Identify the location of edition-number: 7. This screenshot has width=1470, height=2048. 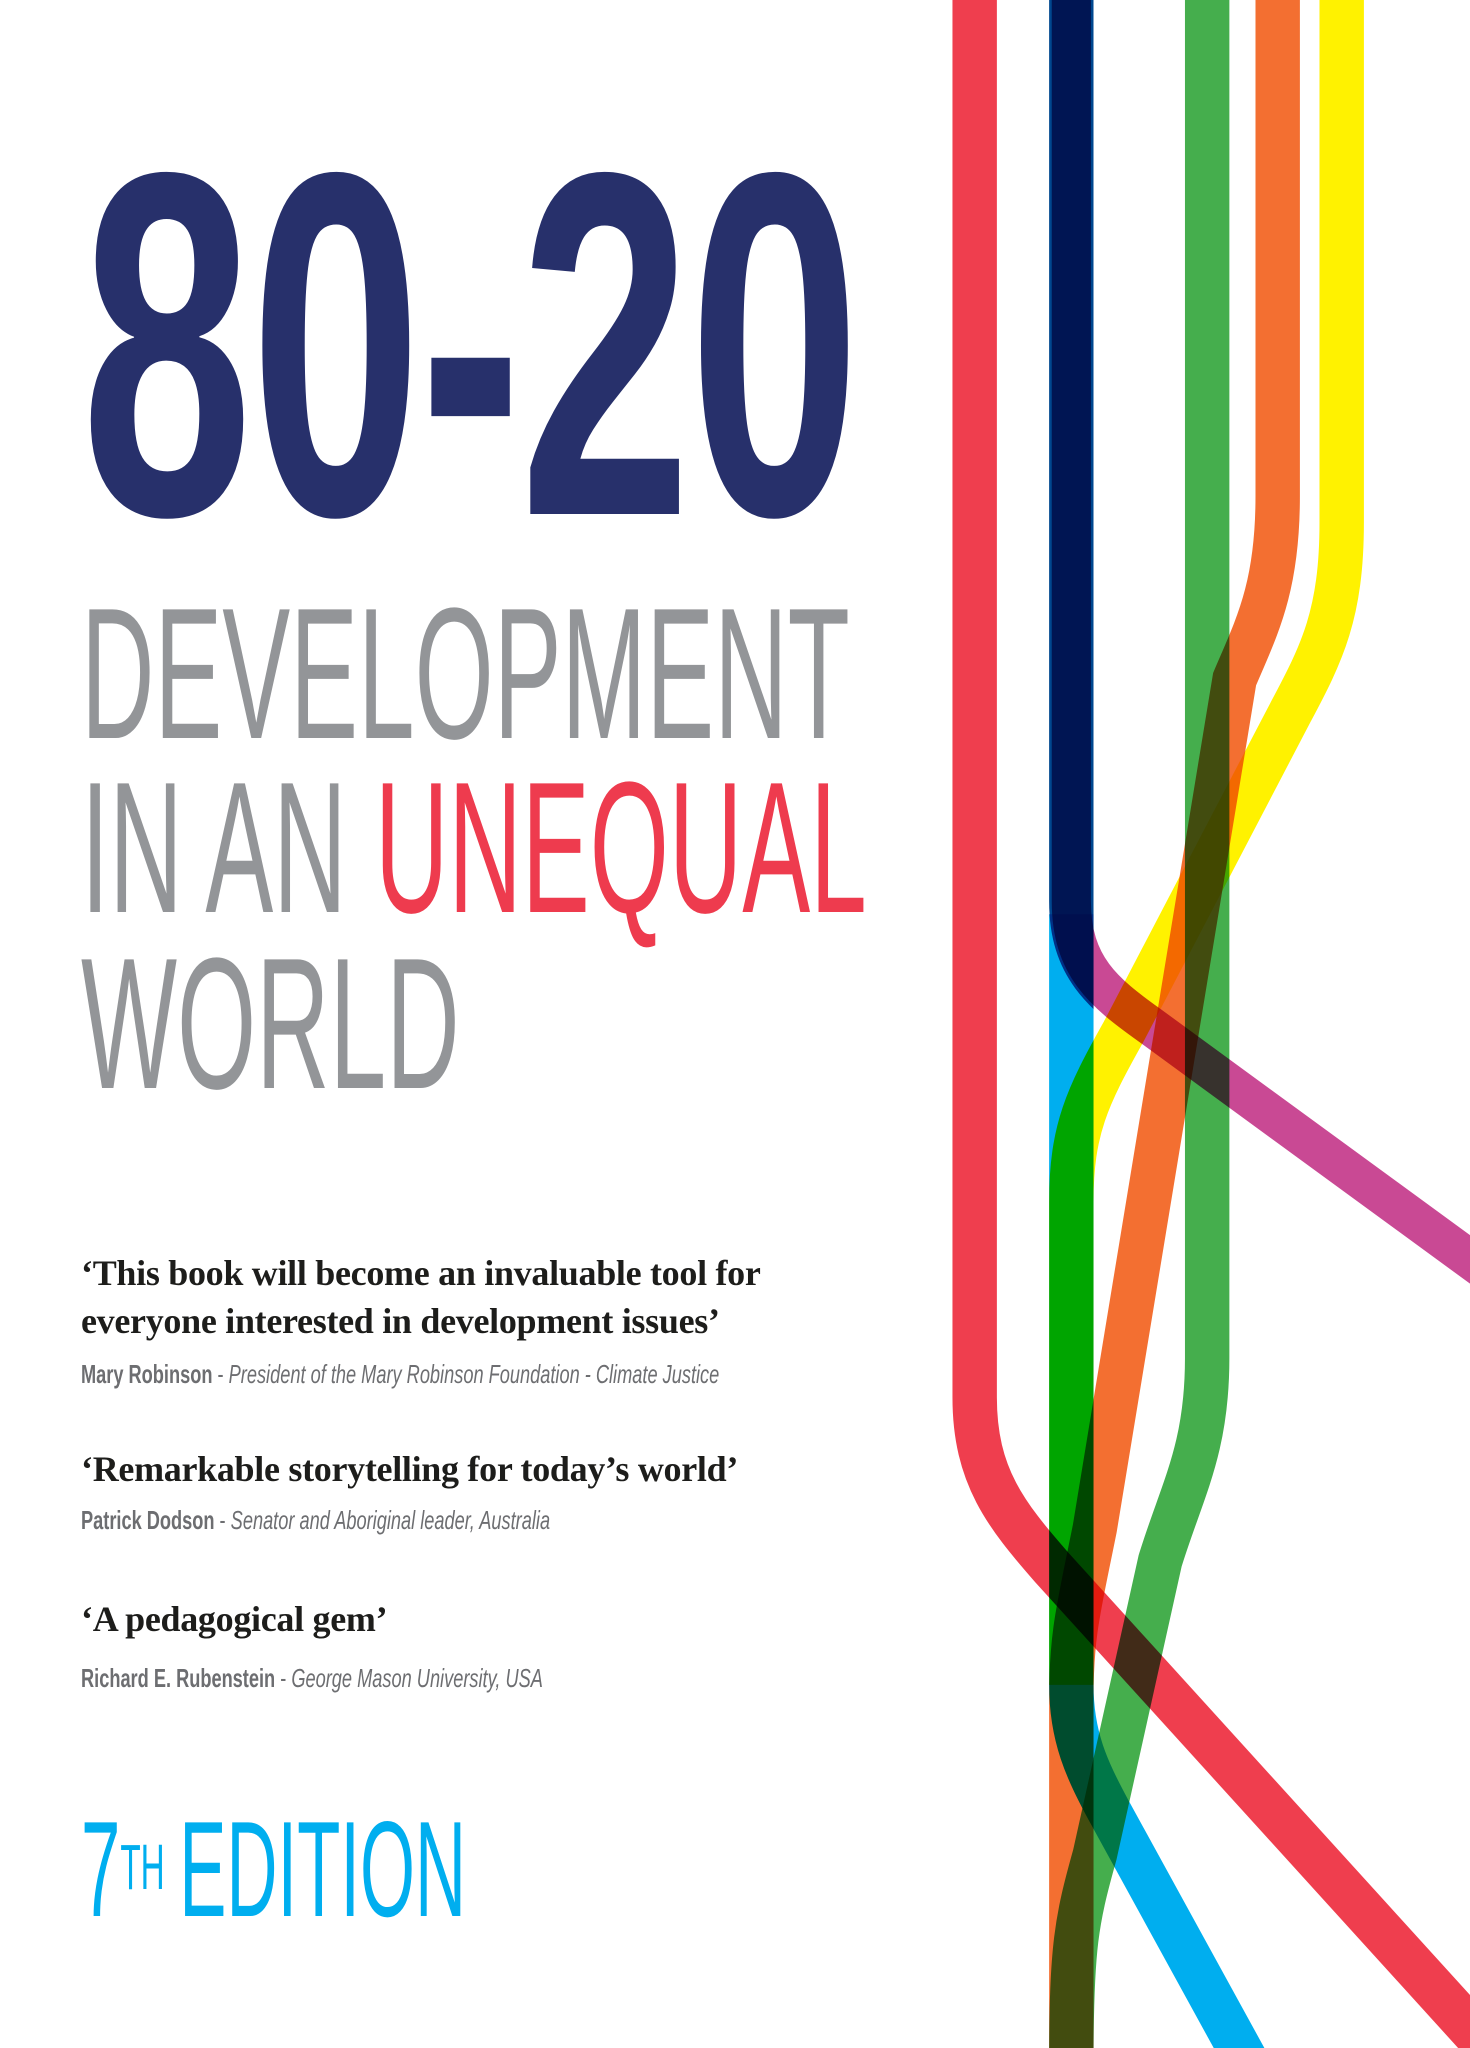
(101, 1869).